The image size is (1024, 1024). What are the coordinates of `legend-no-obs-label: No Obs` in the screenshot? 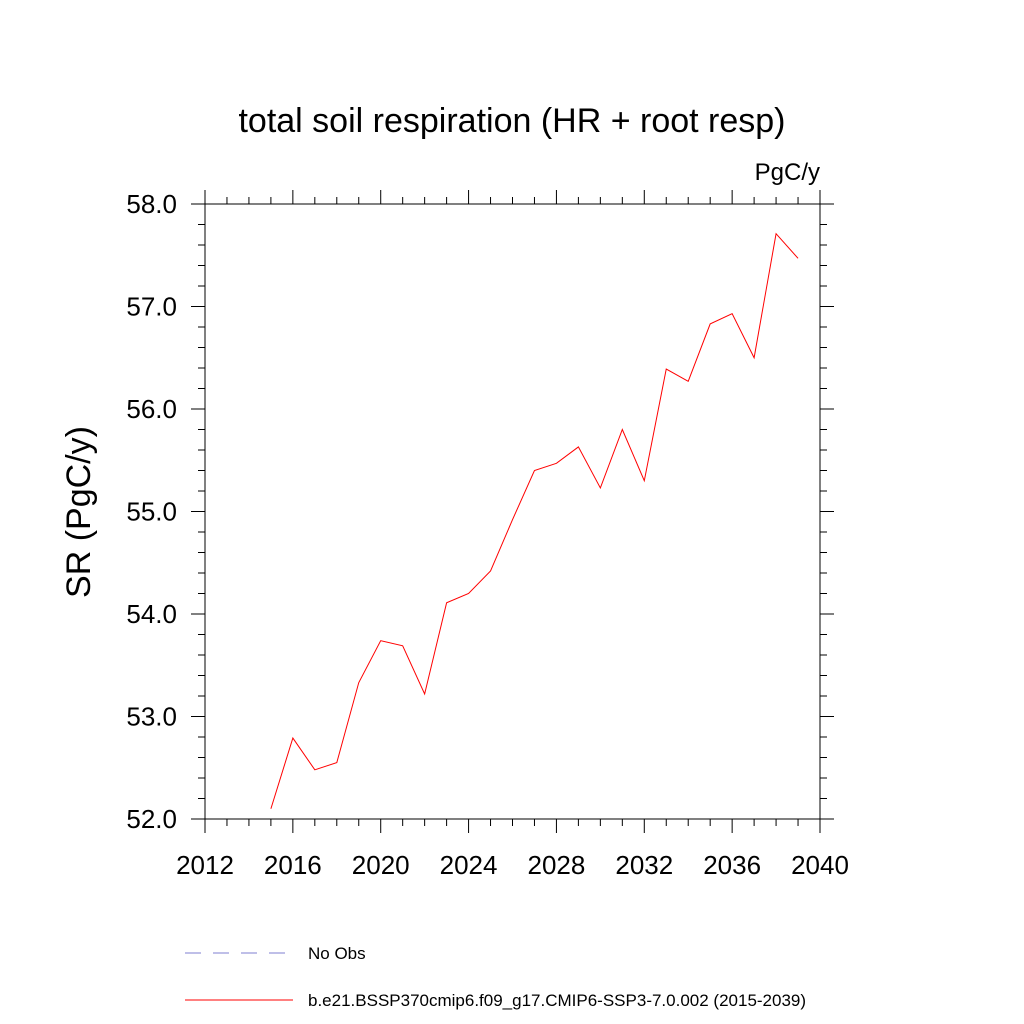 It's located at (337, 953).